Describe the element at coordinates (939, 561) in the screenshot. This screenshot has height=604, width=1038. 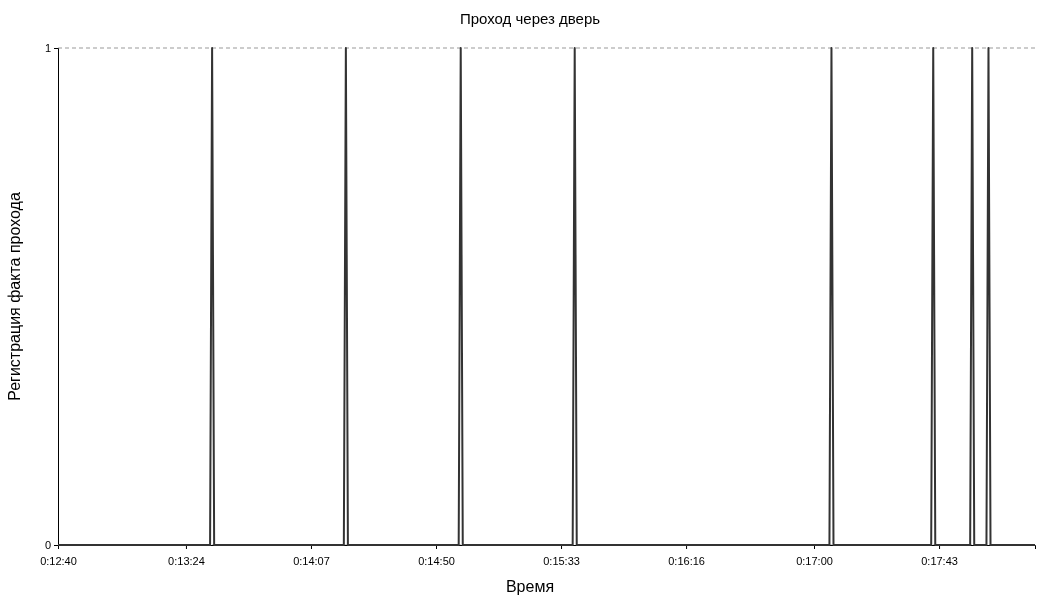
I see `x-tick-label: 0:17:43` at that location.